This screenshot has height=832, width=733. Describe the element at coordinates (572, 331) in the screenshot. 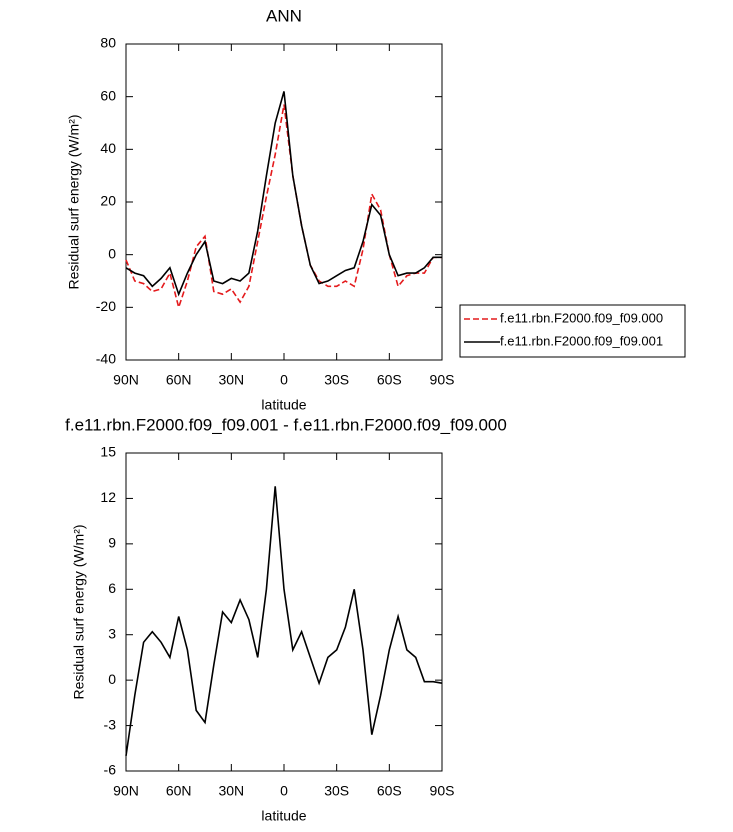

I see `legend-box` at that location.